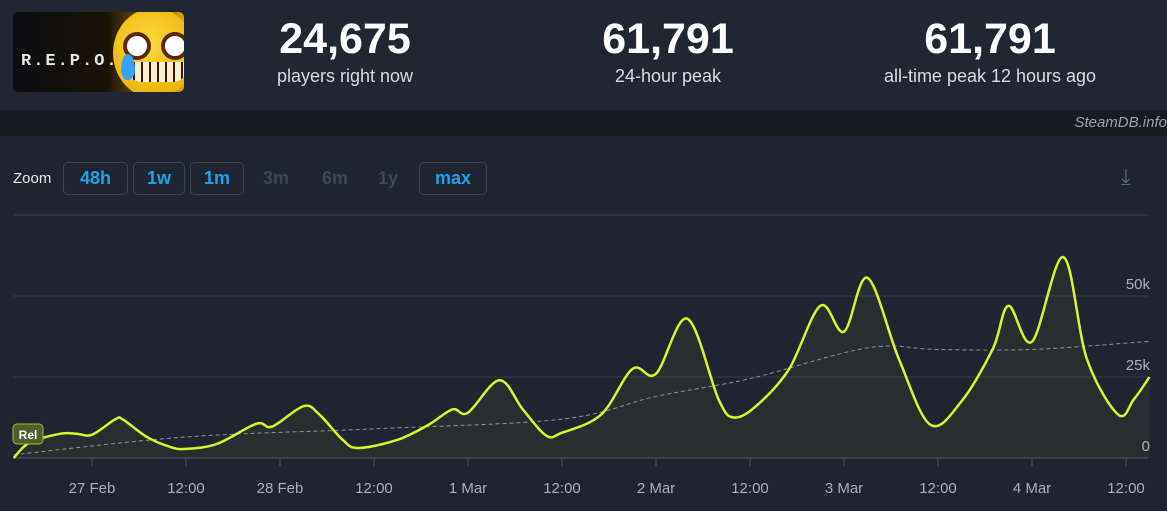 This screenshot has height=511, width=1167. I want to click on x-tick-label: 3 Mar, so click(844, 488).